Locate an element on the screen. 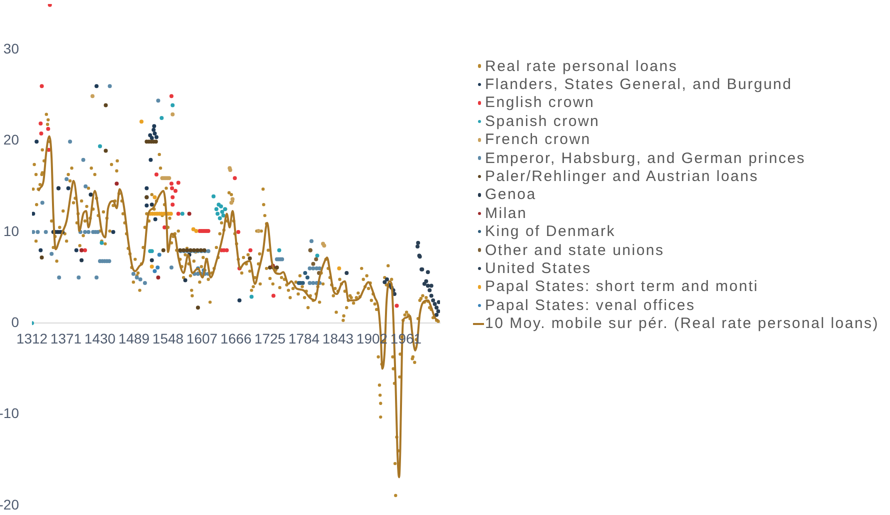 This screenshot has width=890, height=515. legend-label: Genoa is located at coordinates (510, 195).